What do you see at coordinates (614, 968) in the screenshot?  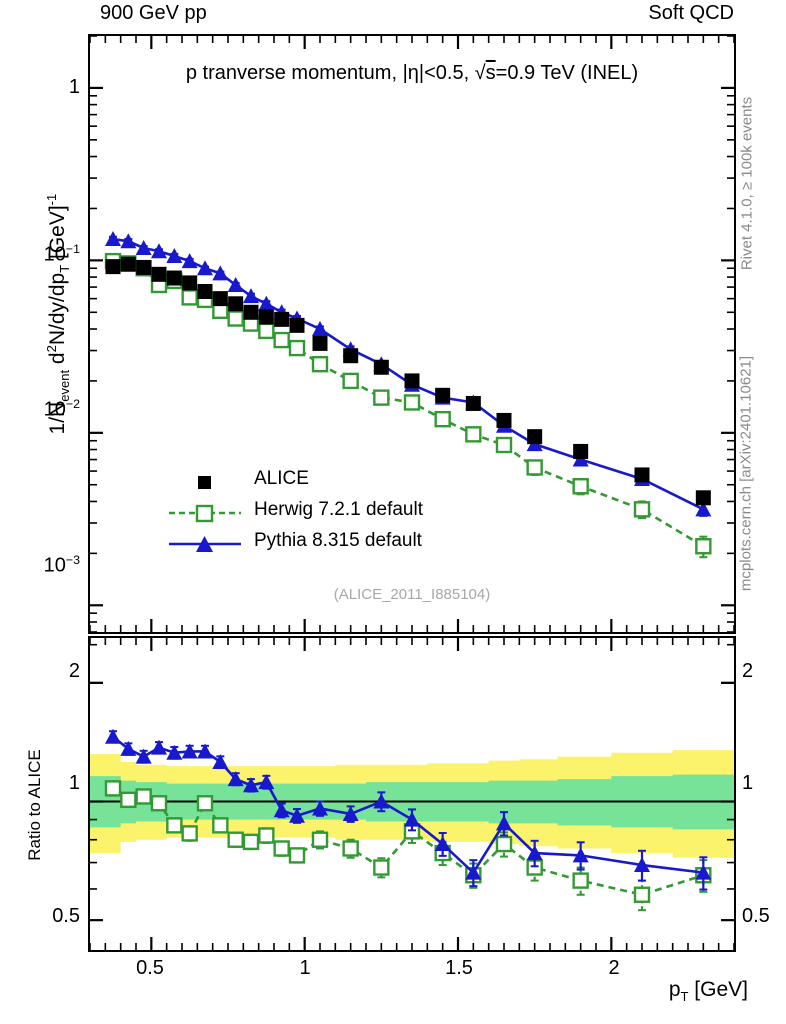 I see `x-tick-label-2: 2` at bounding box center [614, 968].